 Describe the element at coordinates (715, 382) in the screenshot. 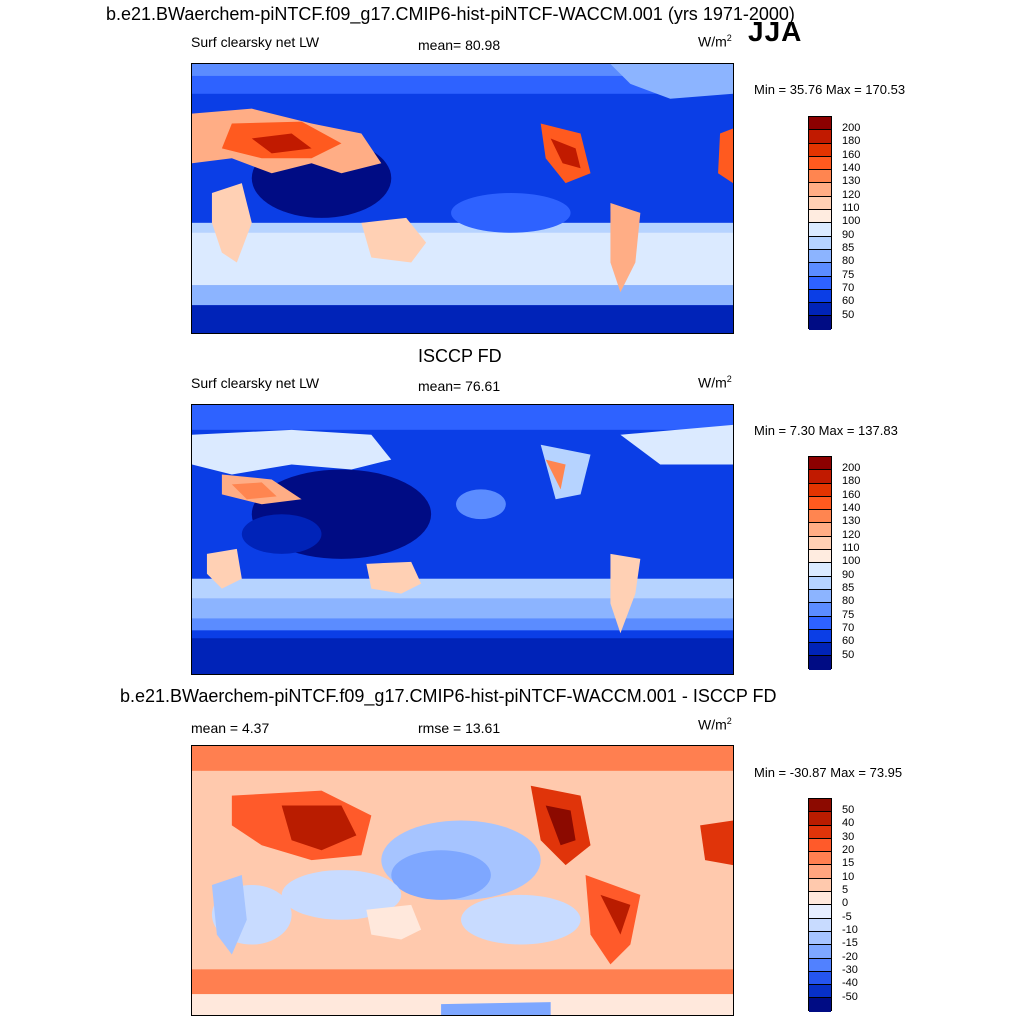

I see `panel2-units: W/m2` at that location.